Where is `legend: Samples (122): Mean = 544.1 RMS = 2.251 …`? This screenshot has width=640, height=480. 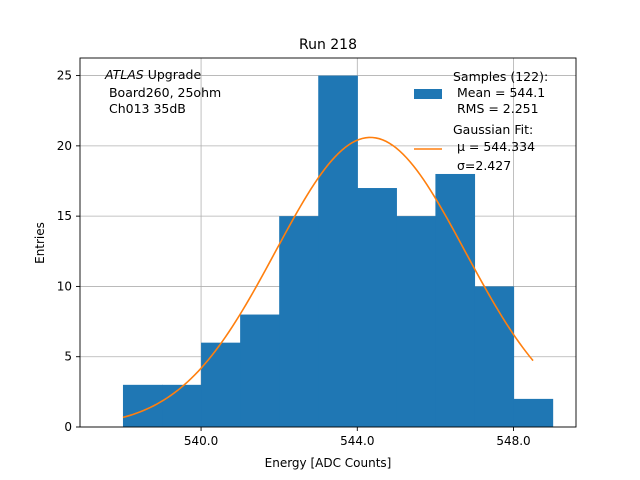
legend: Samples (122): Mean = 544.1 RMS = 2.251 … is located at coordinates (481, 121).